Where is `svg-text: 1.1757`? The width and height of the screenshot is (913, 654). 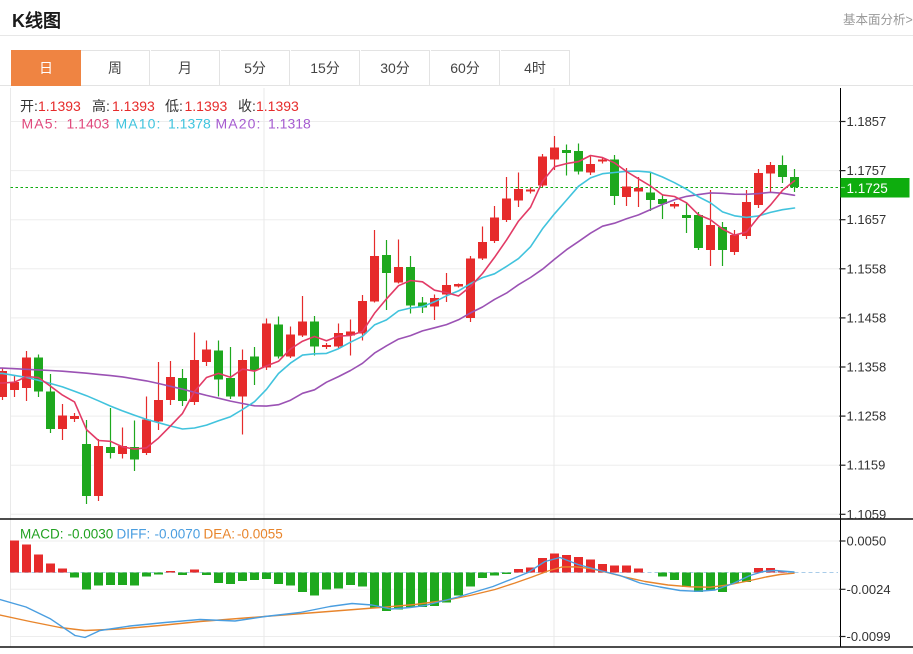 svg-text: 1.1757 is located at coordinates (867, 170).